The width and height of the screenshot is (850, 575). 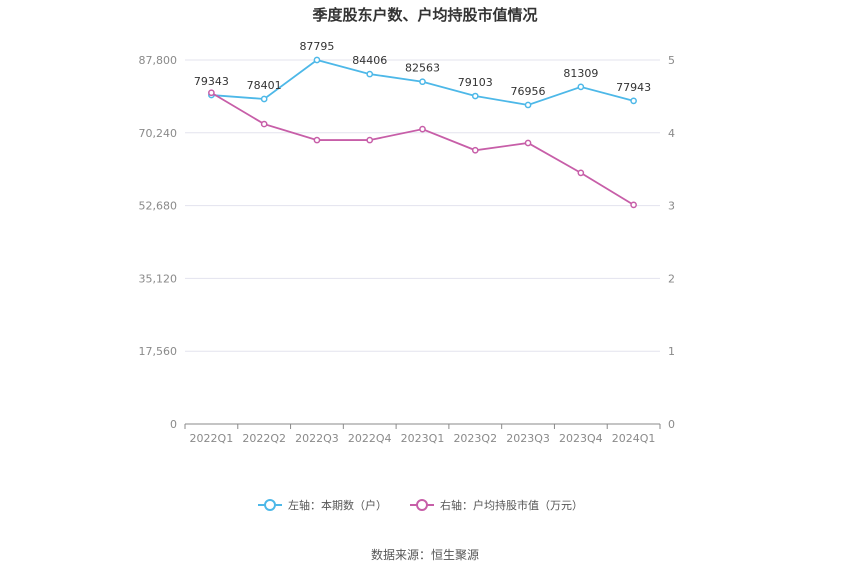 I want to click on x-tick-label: 2023Q4, so click(x=581, y=438).